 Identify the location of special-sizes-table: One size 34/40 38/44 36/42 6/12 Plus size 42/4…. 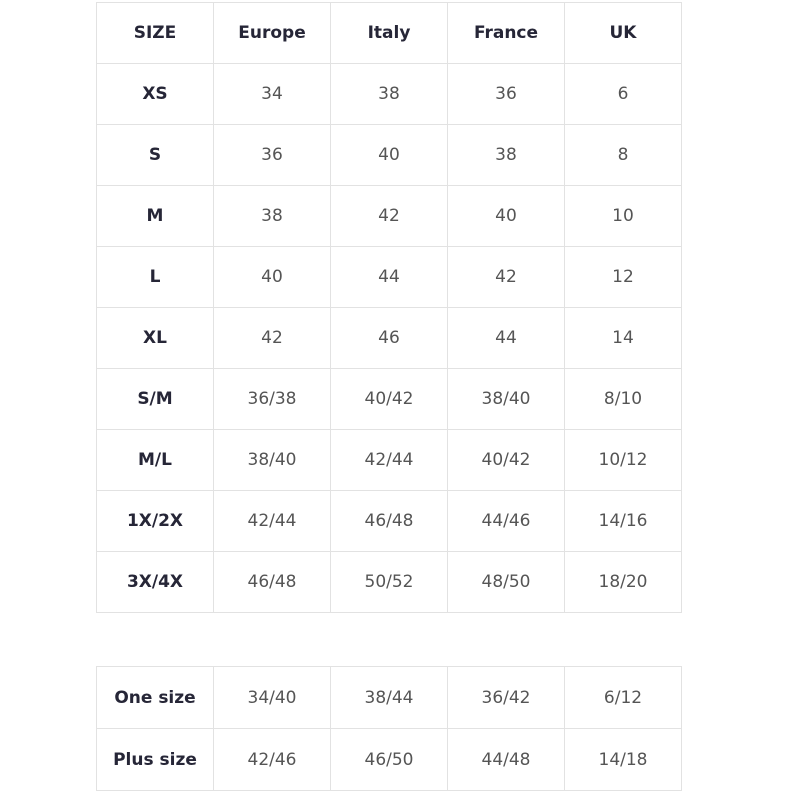
(389, 728).